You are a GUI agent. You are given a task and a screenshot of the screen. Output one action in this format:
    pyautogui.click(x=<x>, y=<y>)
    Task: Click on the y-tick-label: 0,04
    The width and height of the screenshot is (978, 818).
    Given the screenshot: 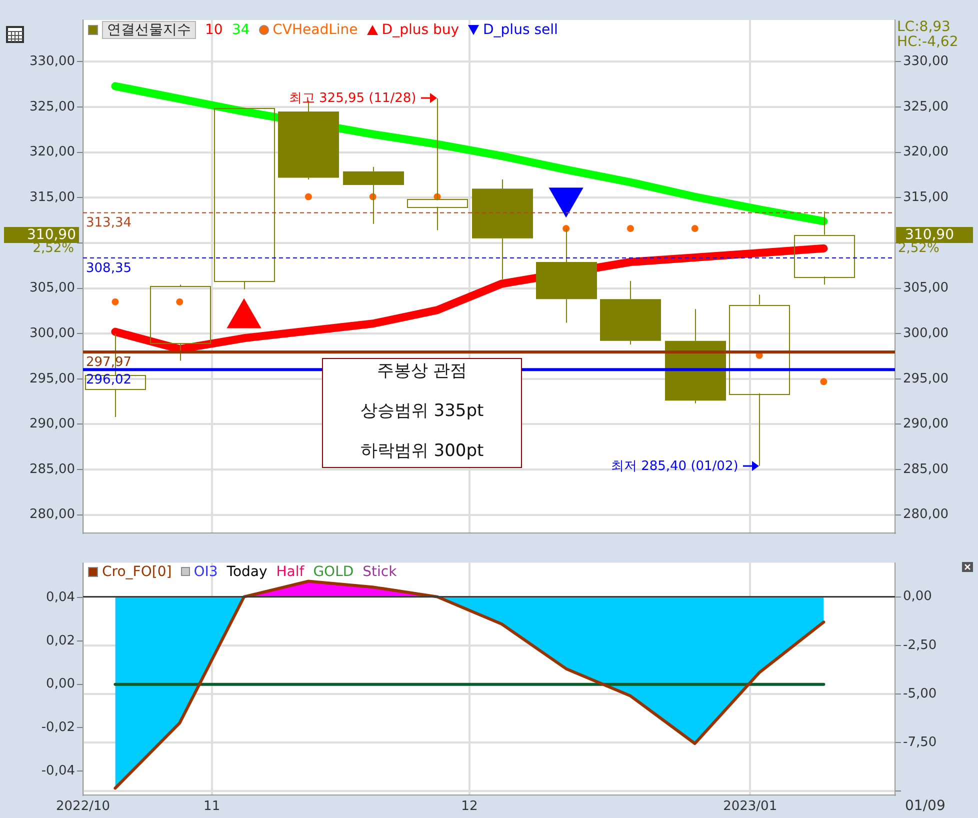 What is the action you would take?
    pyautogui.click(x=60, y=597)
    